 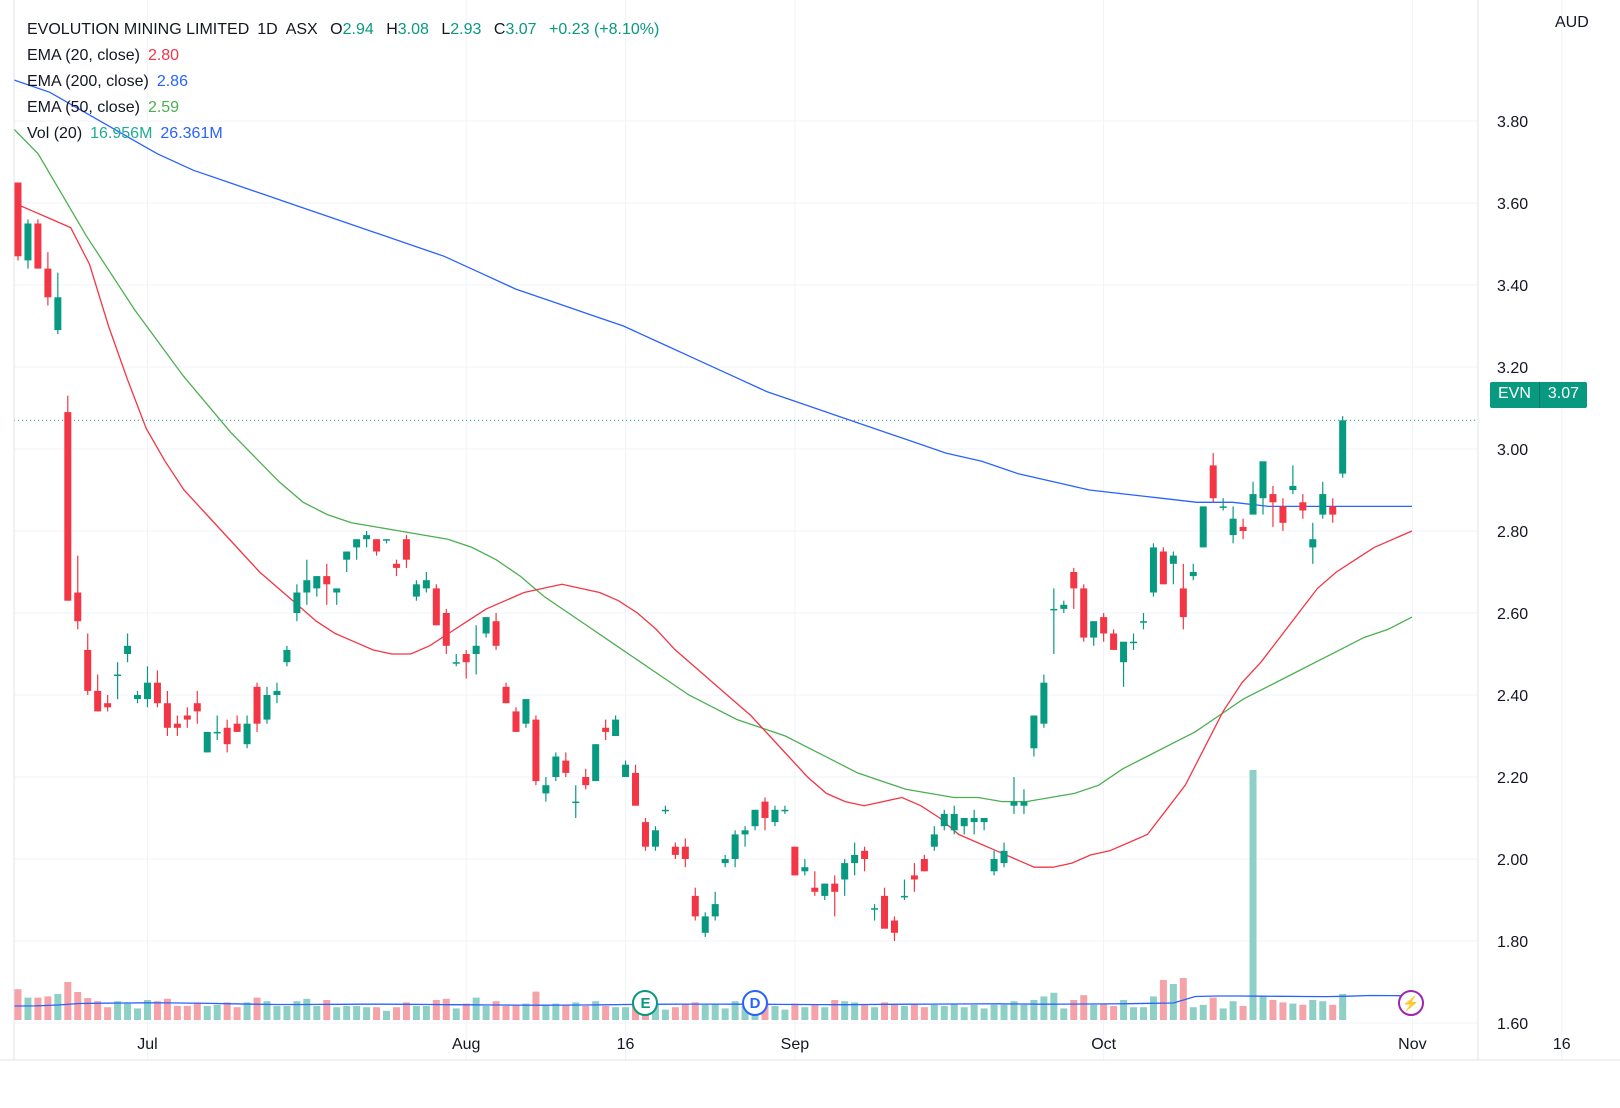 I want to click on volume-ma-value: 26.361M, so click(x=191, y=133).